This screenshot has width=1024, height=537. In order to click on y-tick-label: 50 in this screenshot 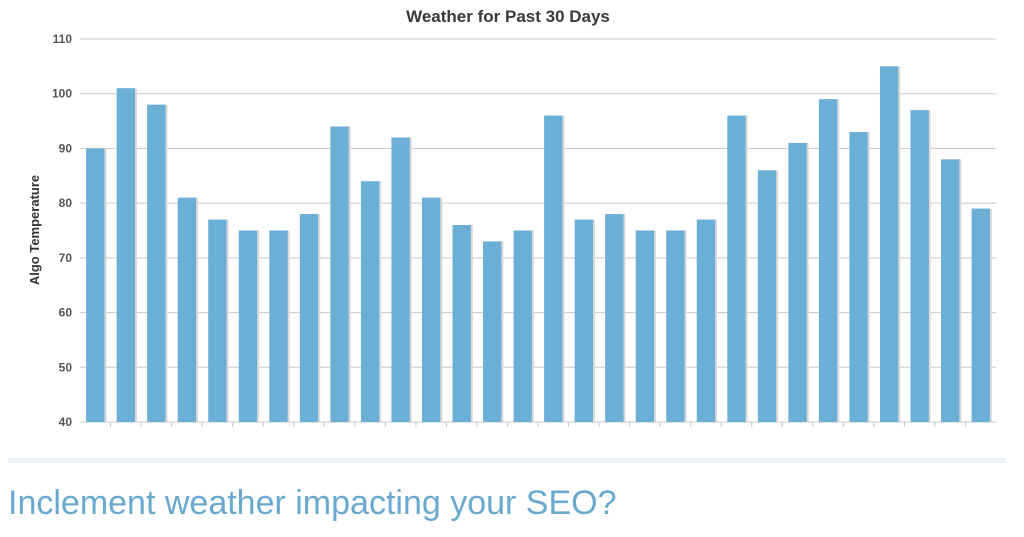, I will do `click(66, 367)`.